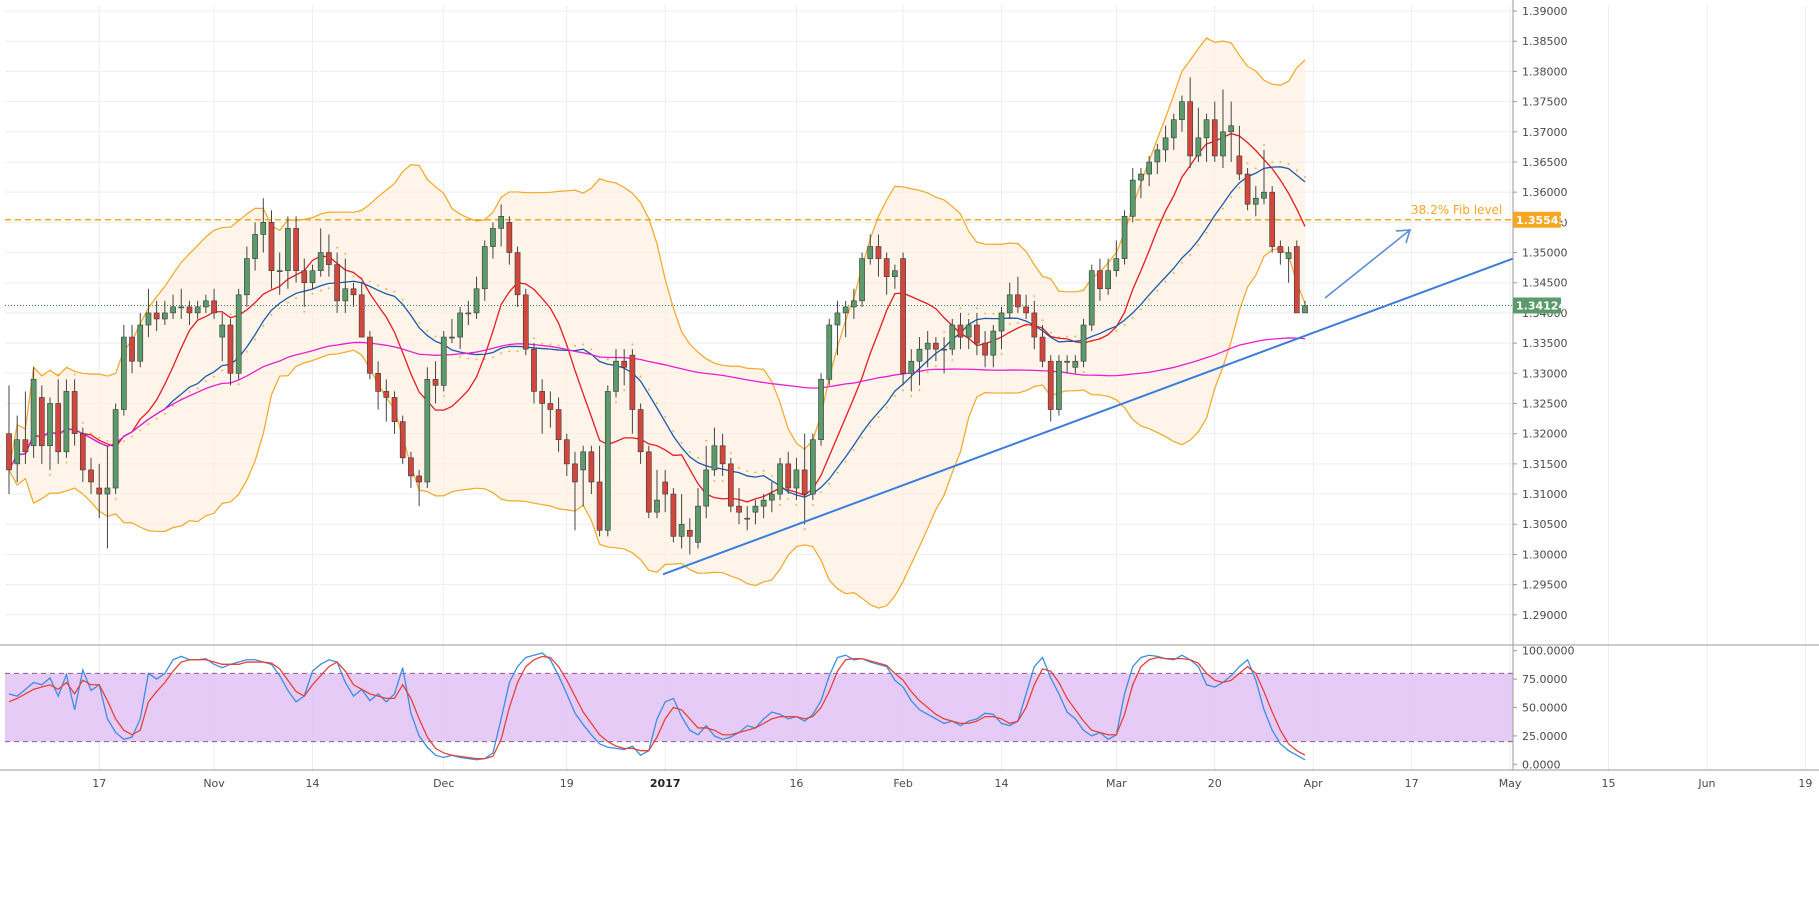  I want to click on x-tick-label: 14, so click(1002, 783).